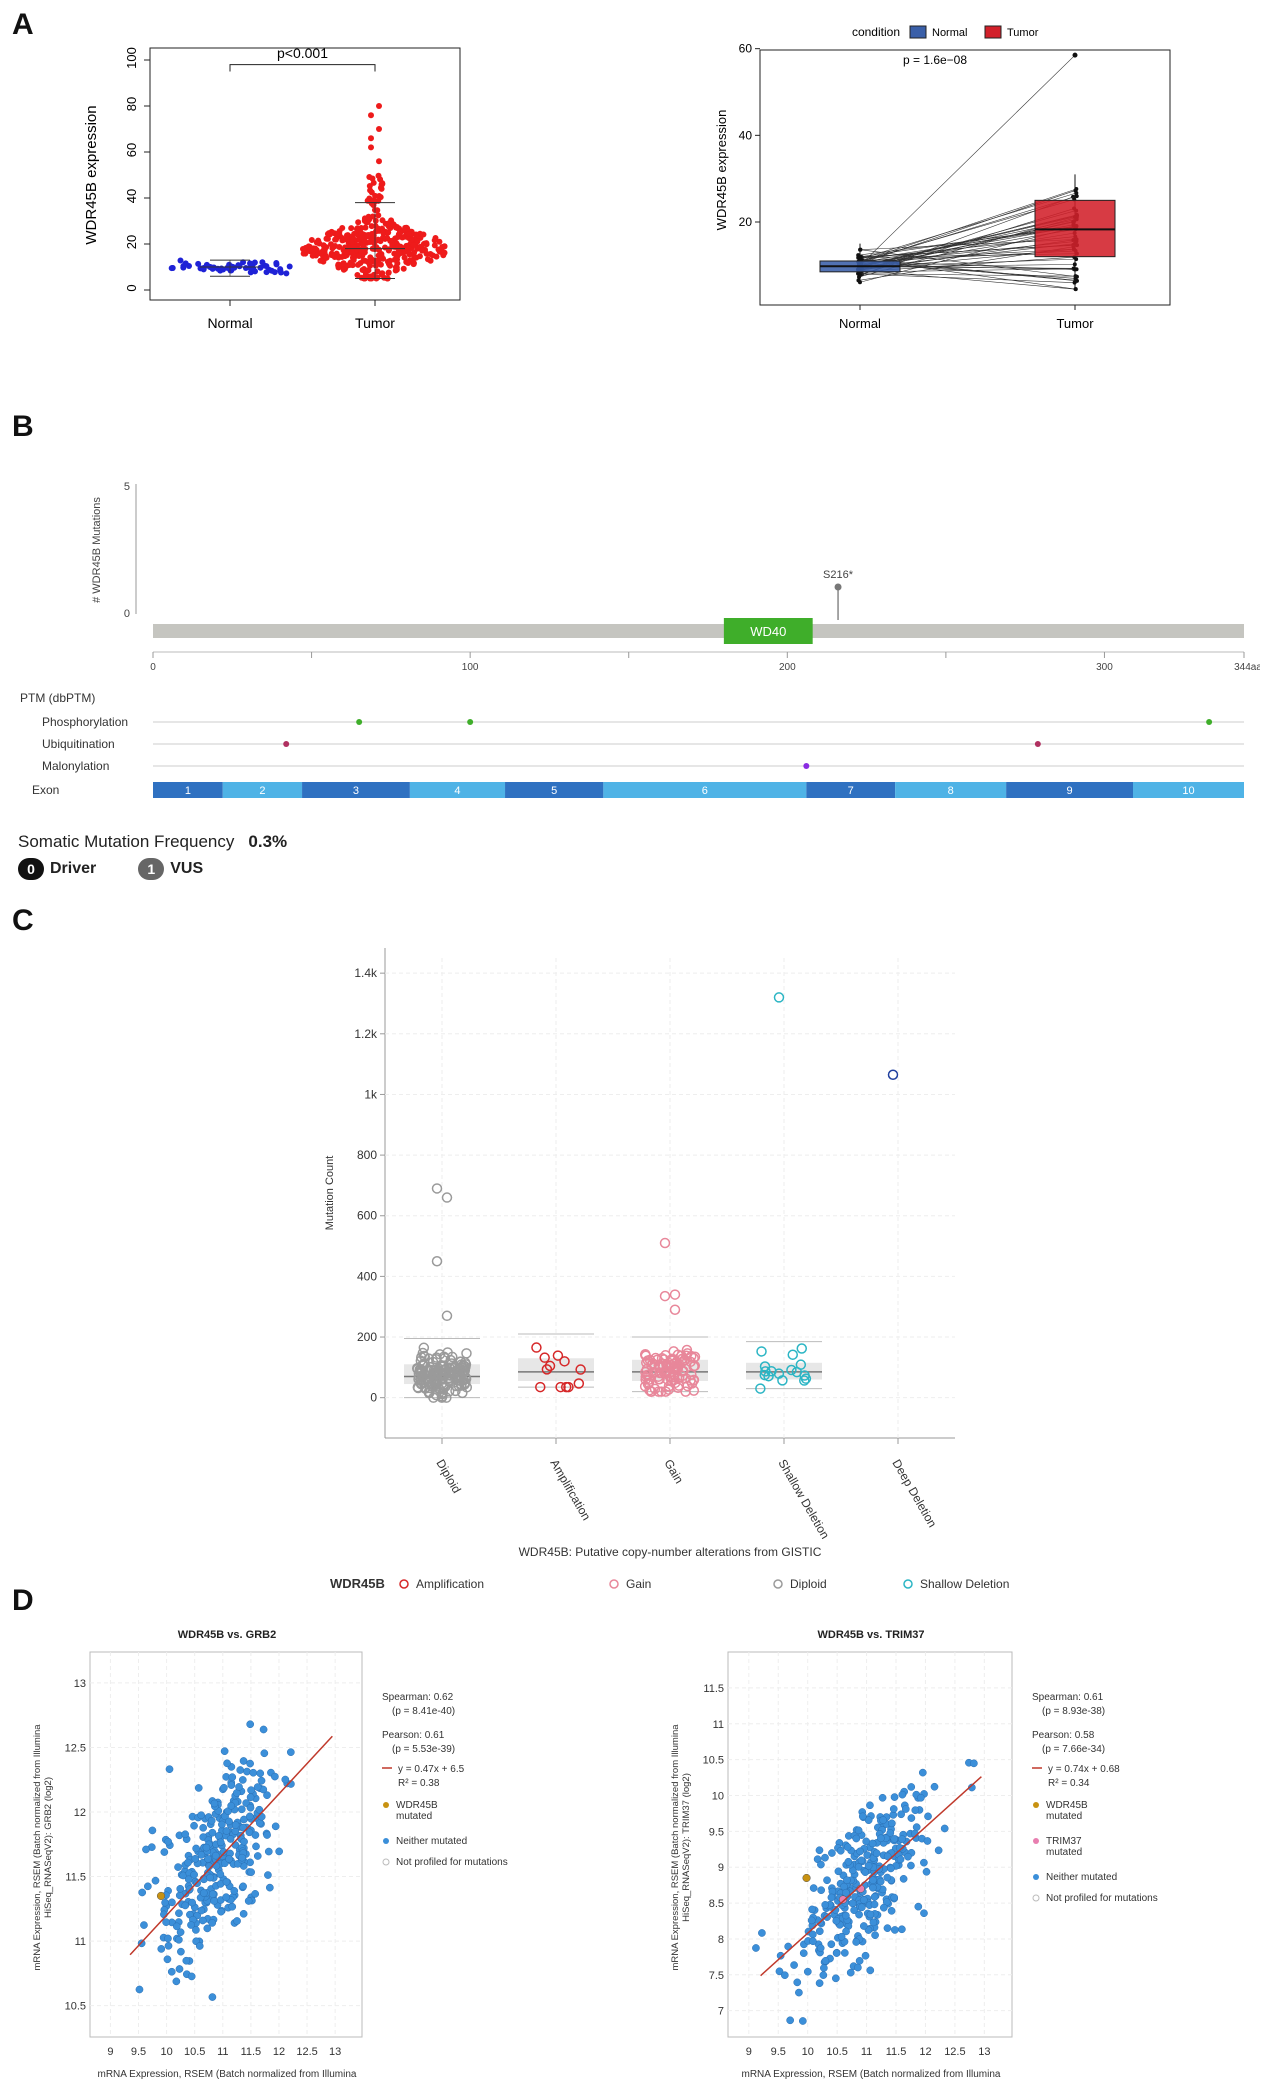 This screenshot has width=1278, height=2100. I want to click on regression-equation: y = 0.47x + 6.5, so click(431, 1769).